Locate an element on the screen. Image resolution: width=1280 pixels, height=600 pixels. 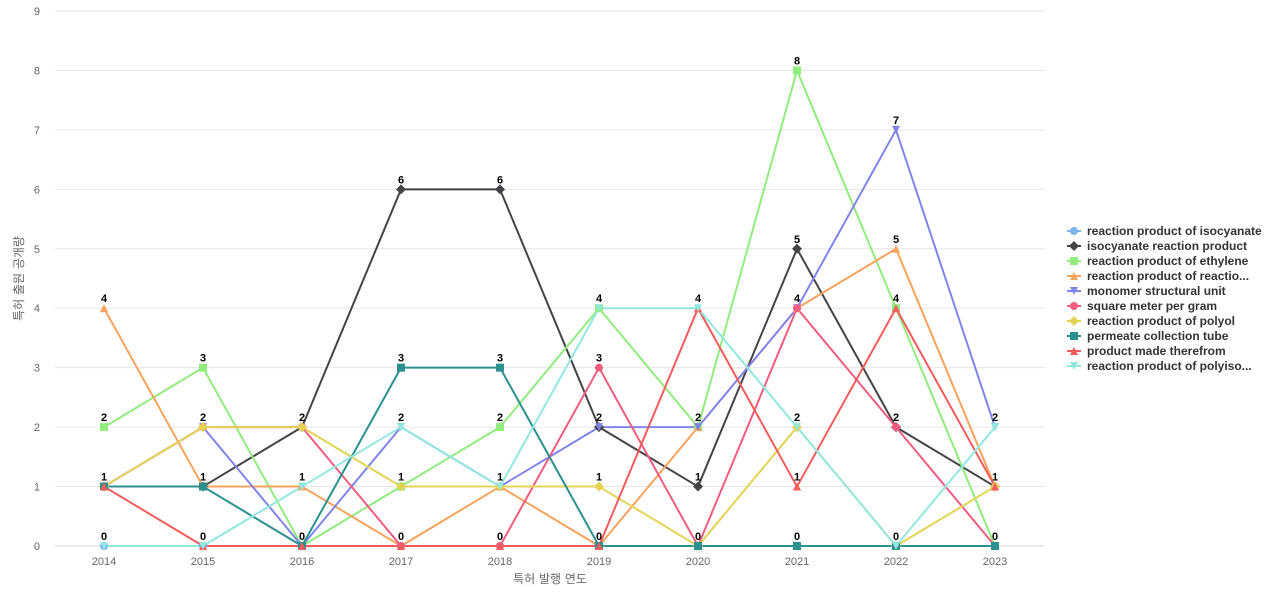
legend-label: monomer structural unit is located at coordinates (1156, 291).